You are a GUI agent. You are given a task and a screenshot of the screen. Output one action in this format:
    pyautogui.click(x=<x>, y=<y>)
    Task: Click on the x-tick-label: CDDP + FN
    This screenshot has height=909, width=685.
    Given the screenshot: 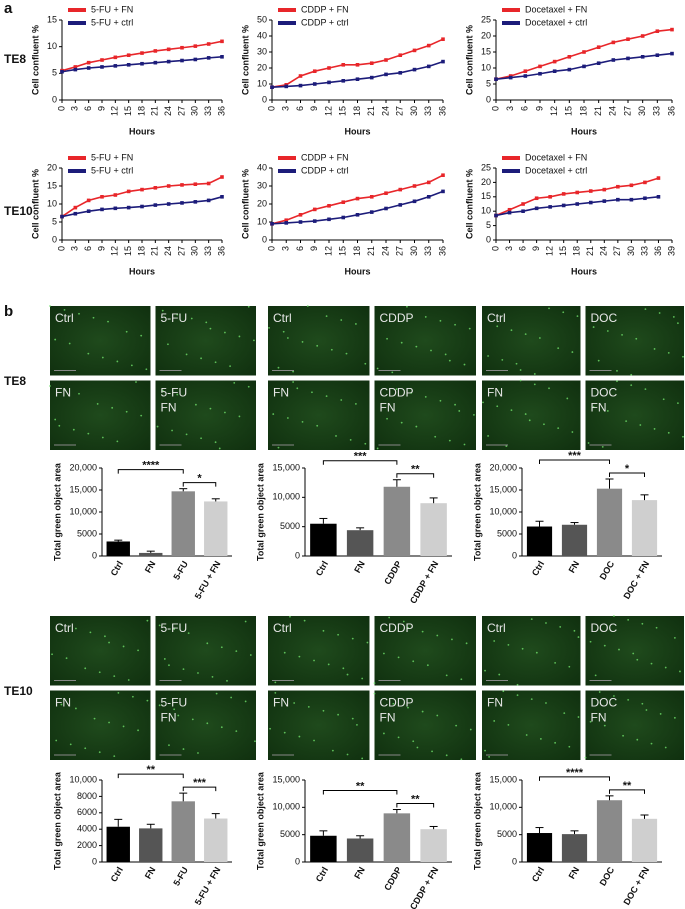 What is the action you would take?
    pyautogui.click(x=424, y=887)
    